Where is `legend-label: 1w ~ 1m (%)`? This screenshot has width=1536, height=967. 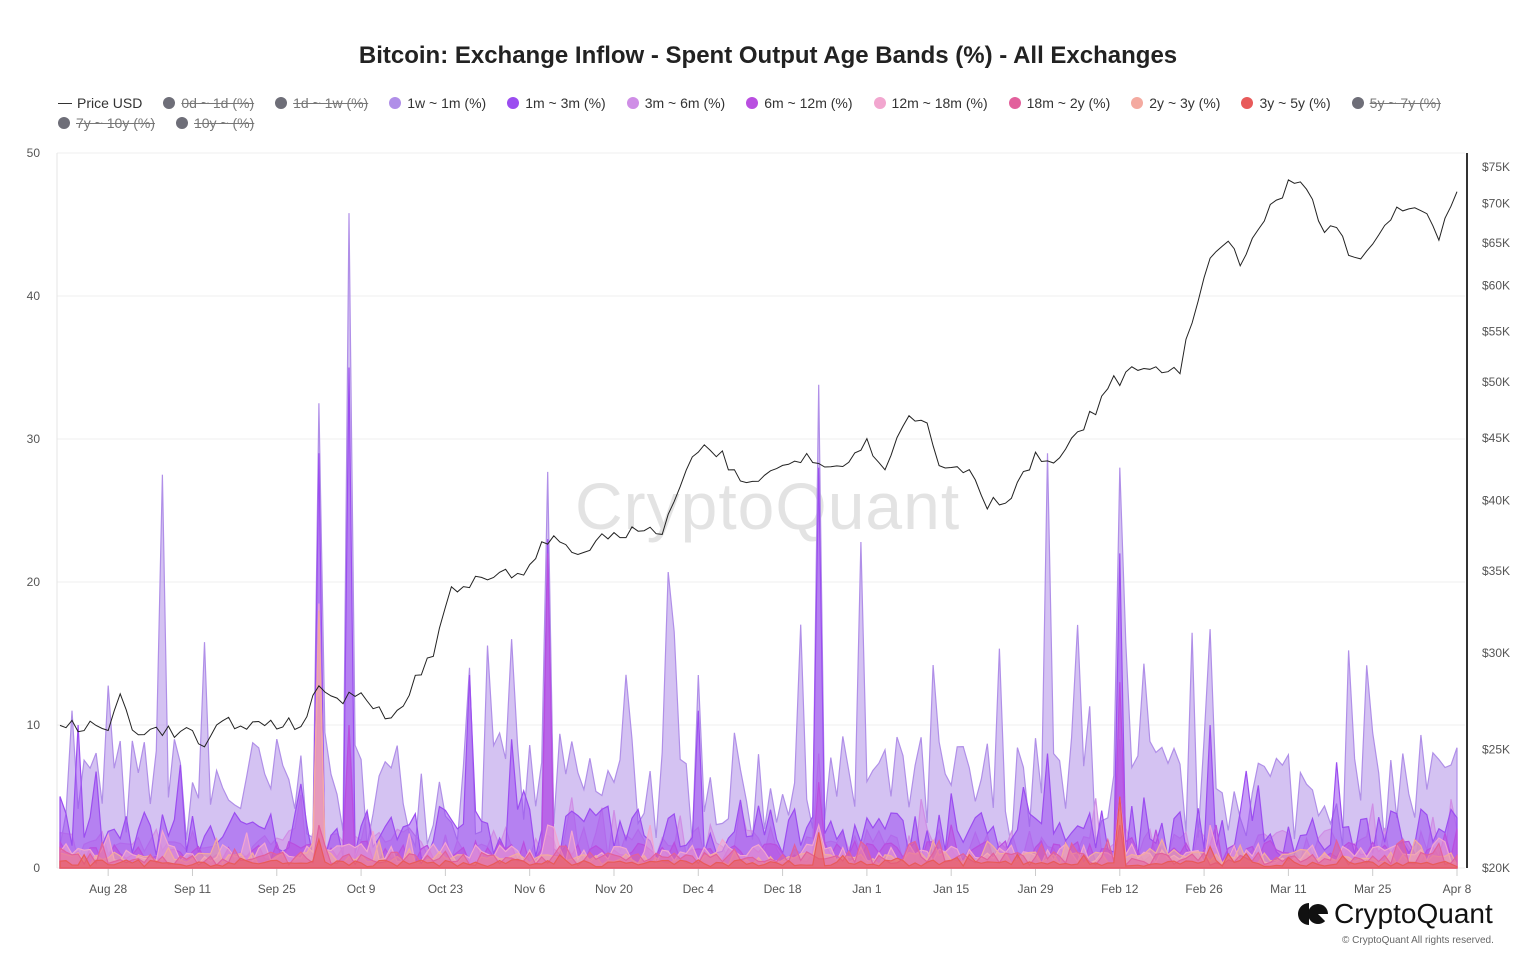
legend-label: 1w ~ 1m (%) is located at coordinates (447, 103).